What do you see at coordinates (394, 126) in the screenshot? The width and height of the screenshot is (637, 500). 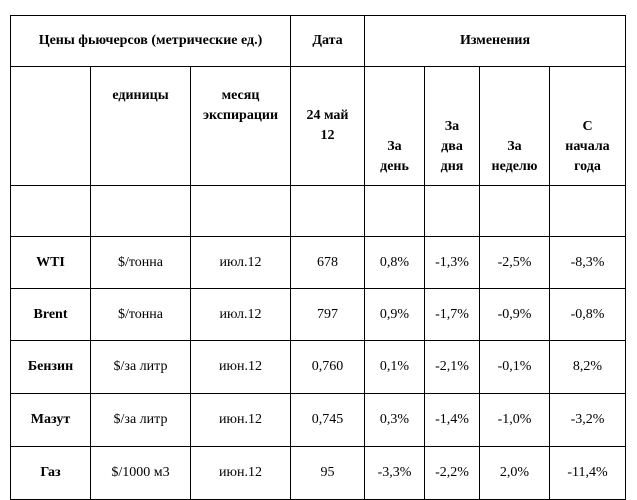 I see `day-change-header: За день` at bounding box center [394, 126].